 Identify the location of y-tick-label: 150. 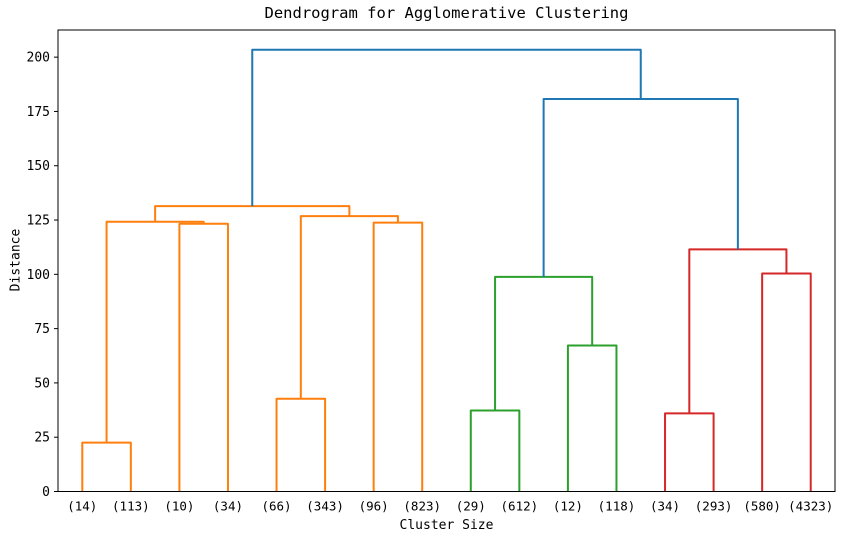
(38, 166).